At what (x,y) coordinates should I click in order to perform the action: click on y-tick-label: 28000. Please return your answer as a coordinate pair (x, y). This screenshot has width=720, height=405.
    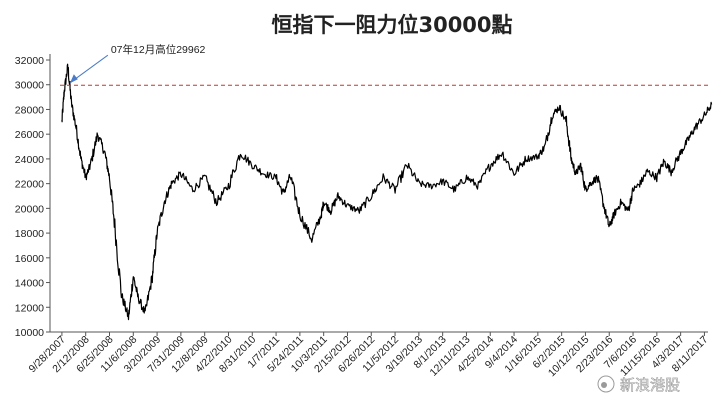
    Looking at the image, I should click on (29, 110).